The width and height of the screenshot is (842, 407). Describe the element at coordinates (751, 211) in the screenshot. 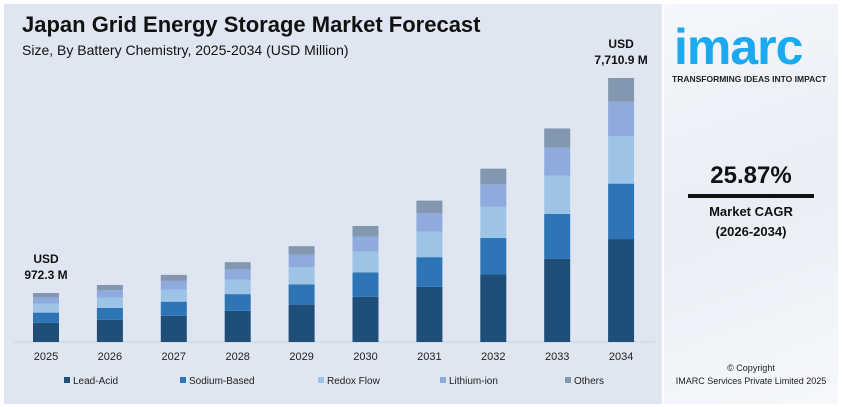

I see `cagr-label: Market CAGR` at that location.